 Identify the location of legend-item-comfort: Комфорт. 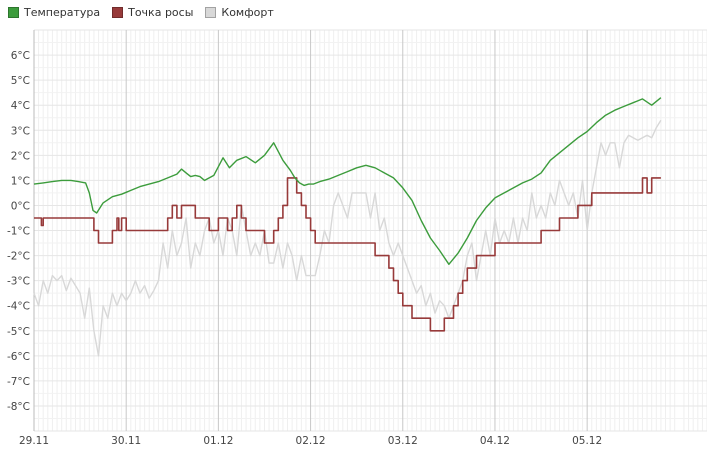
(239, 12).